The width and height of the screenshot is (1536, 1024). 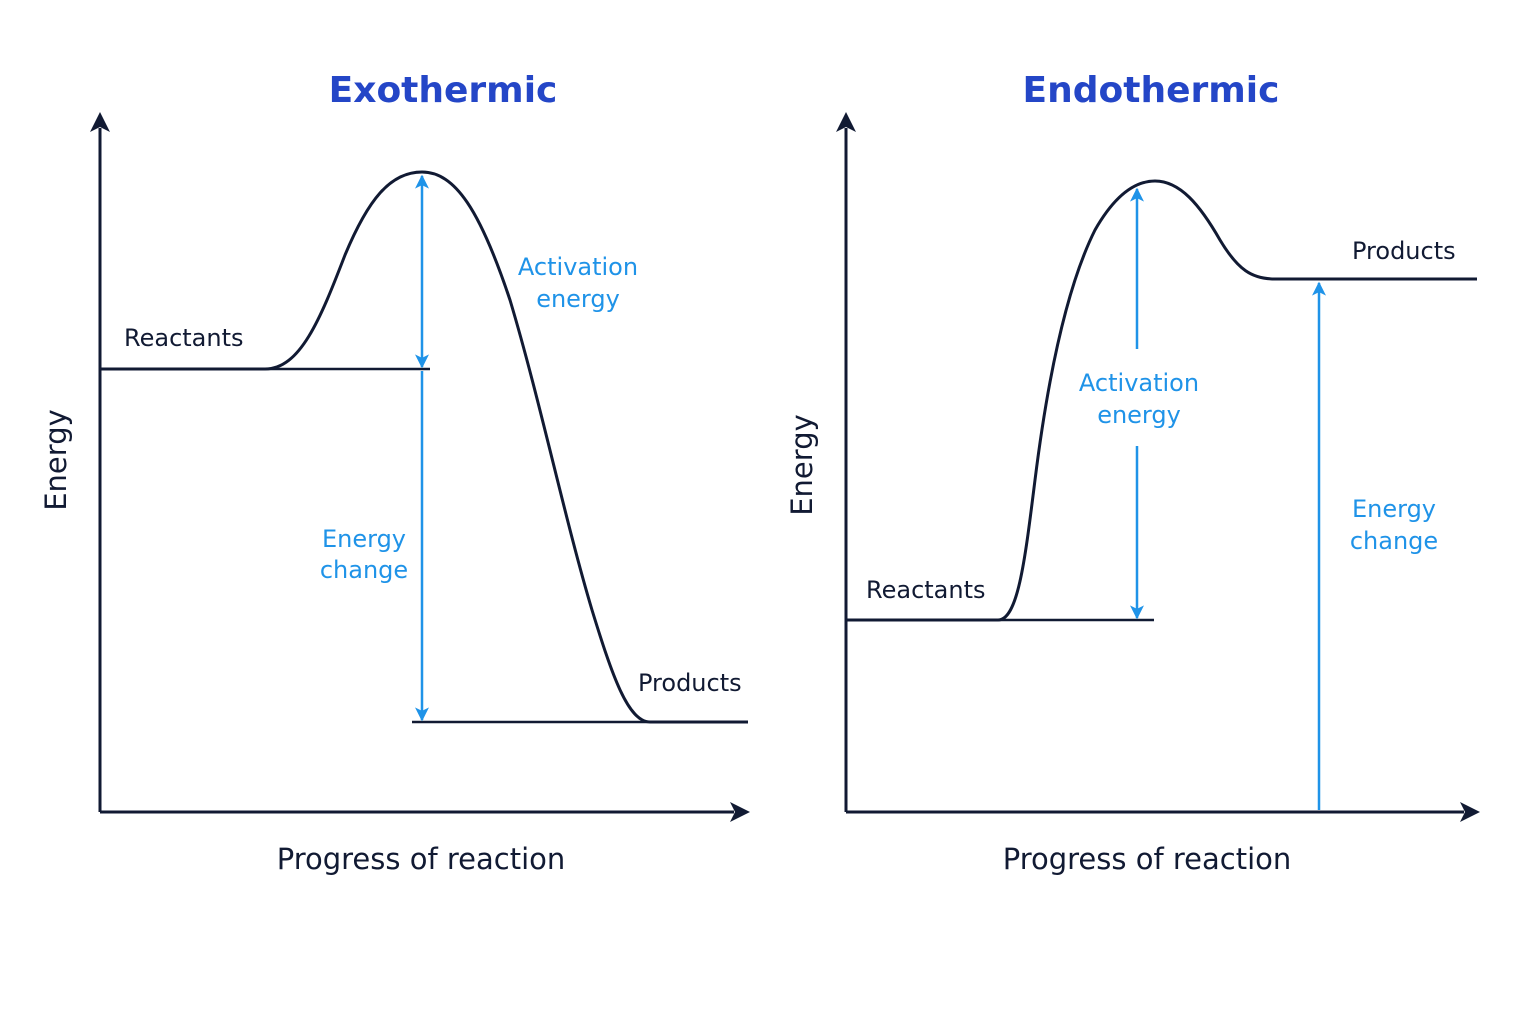 I want to click on endothermic-activation-label-line1: Activation, so click(x=1139, y=383).